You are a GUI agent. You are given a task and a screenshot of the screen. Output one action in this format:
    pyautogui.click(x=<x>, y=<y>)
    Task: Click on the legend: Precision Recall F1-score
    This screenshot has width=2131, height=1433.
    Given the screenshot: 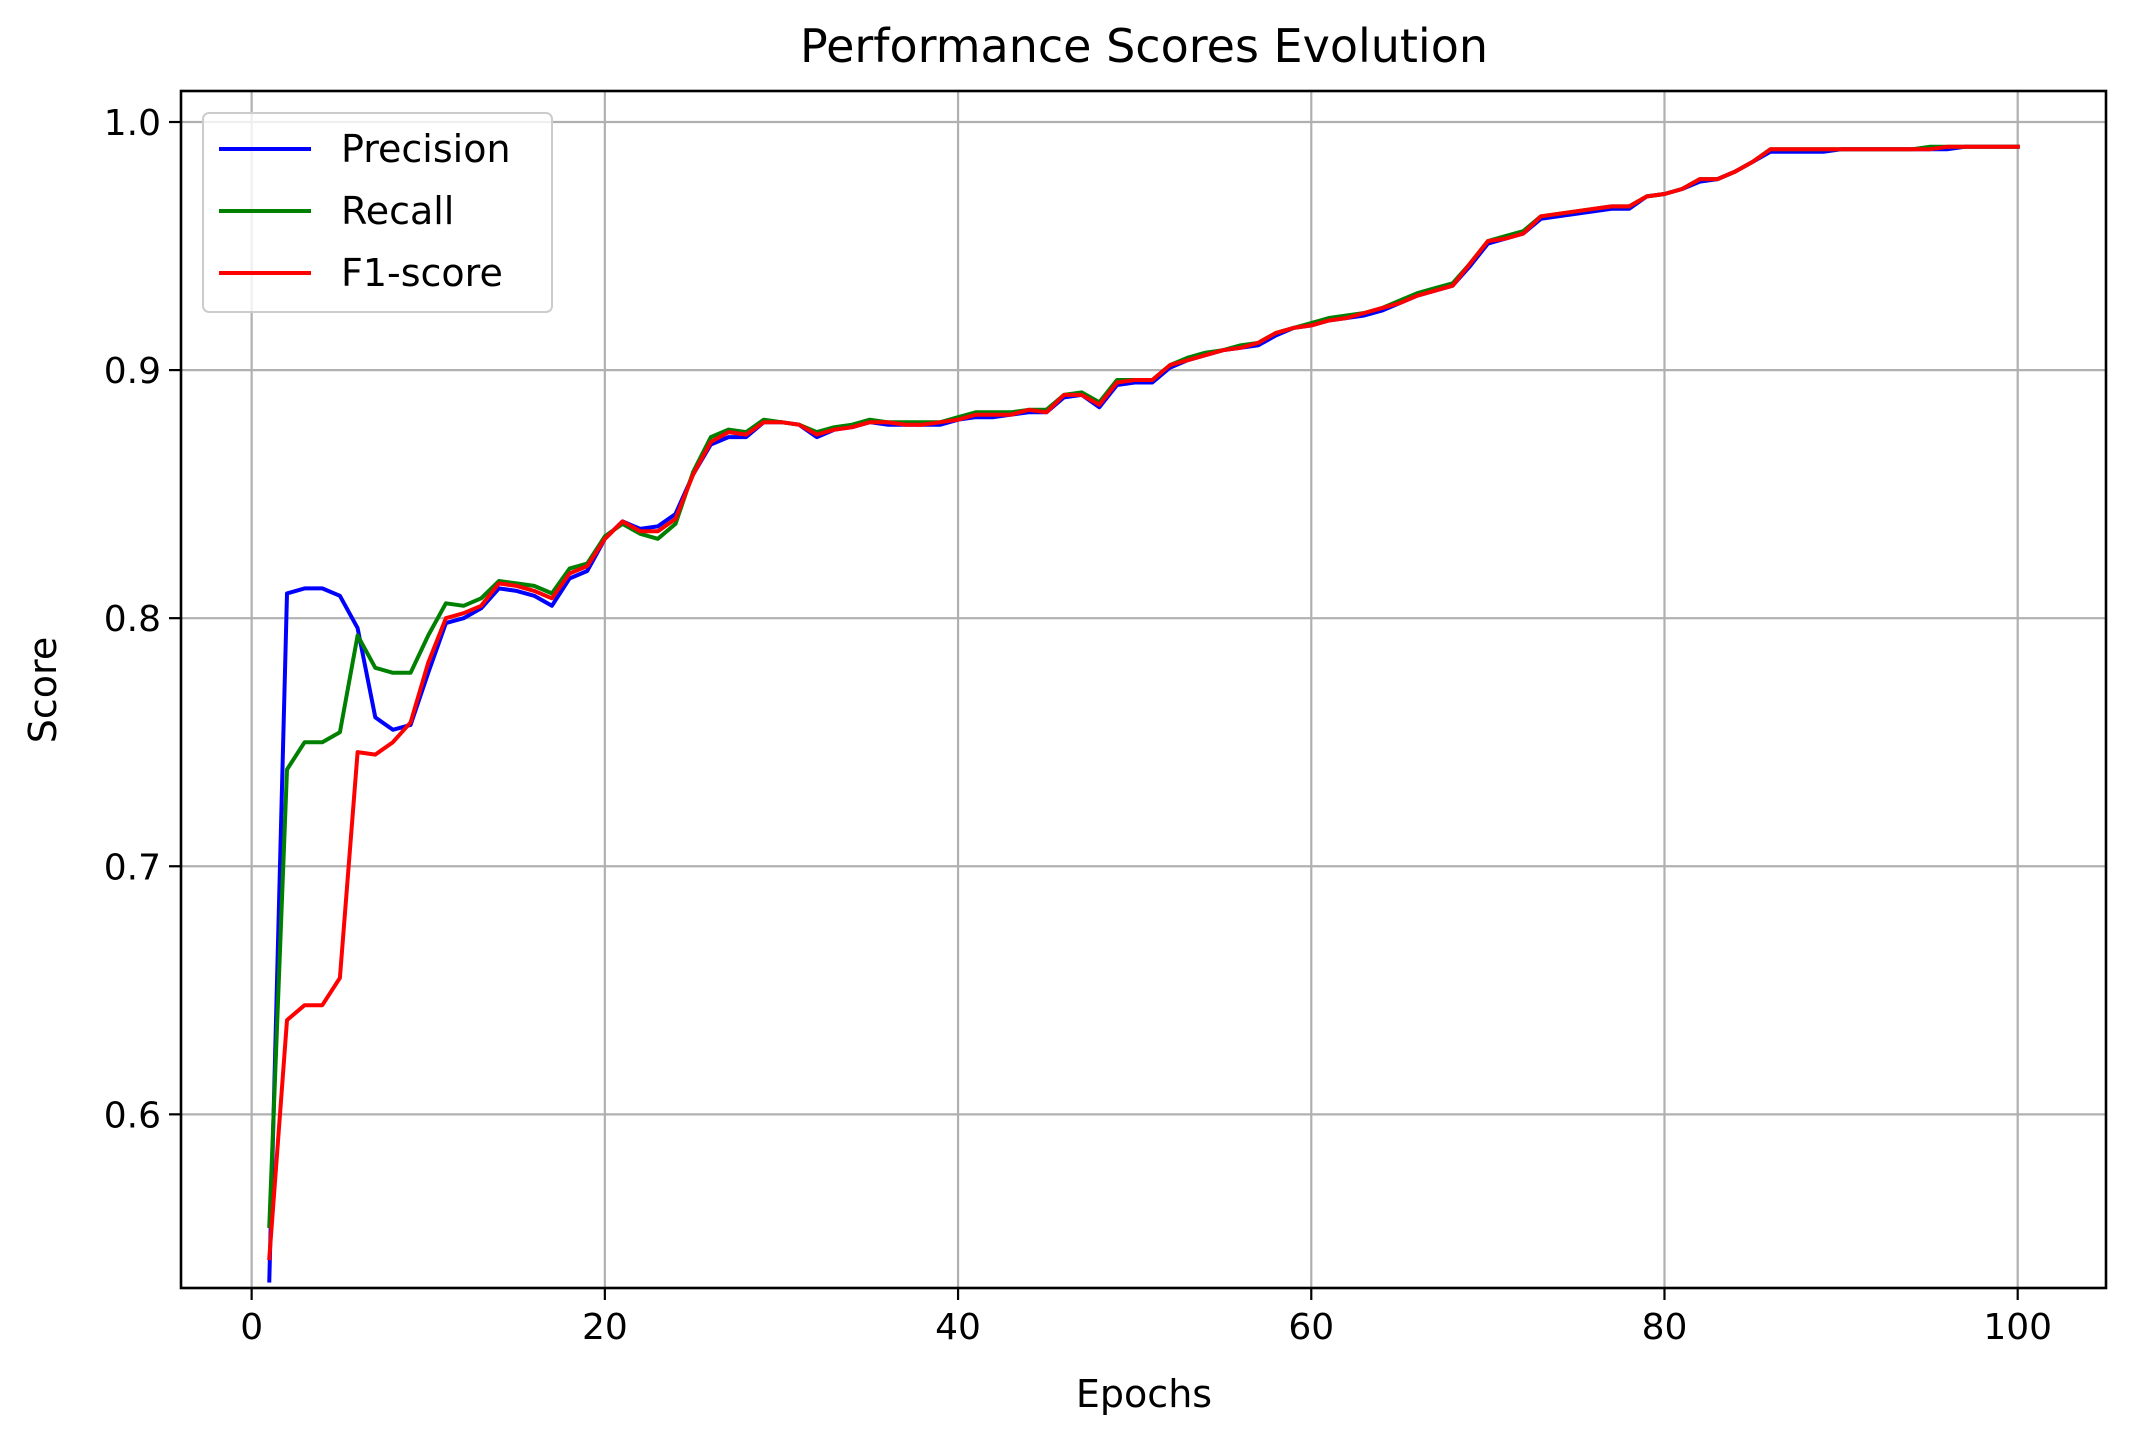 What is the action you would take?
    pyautogui.click(x=377, y=212)
    